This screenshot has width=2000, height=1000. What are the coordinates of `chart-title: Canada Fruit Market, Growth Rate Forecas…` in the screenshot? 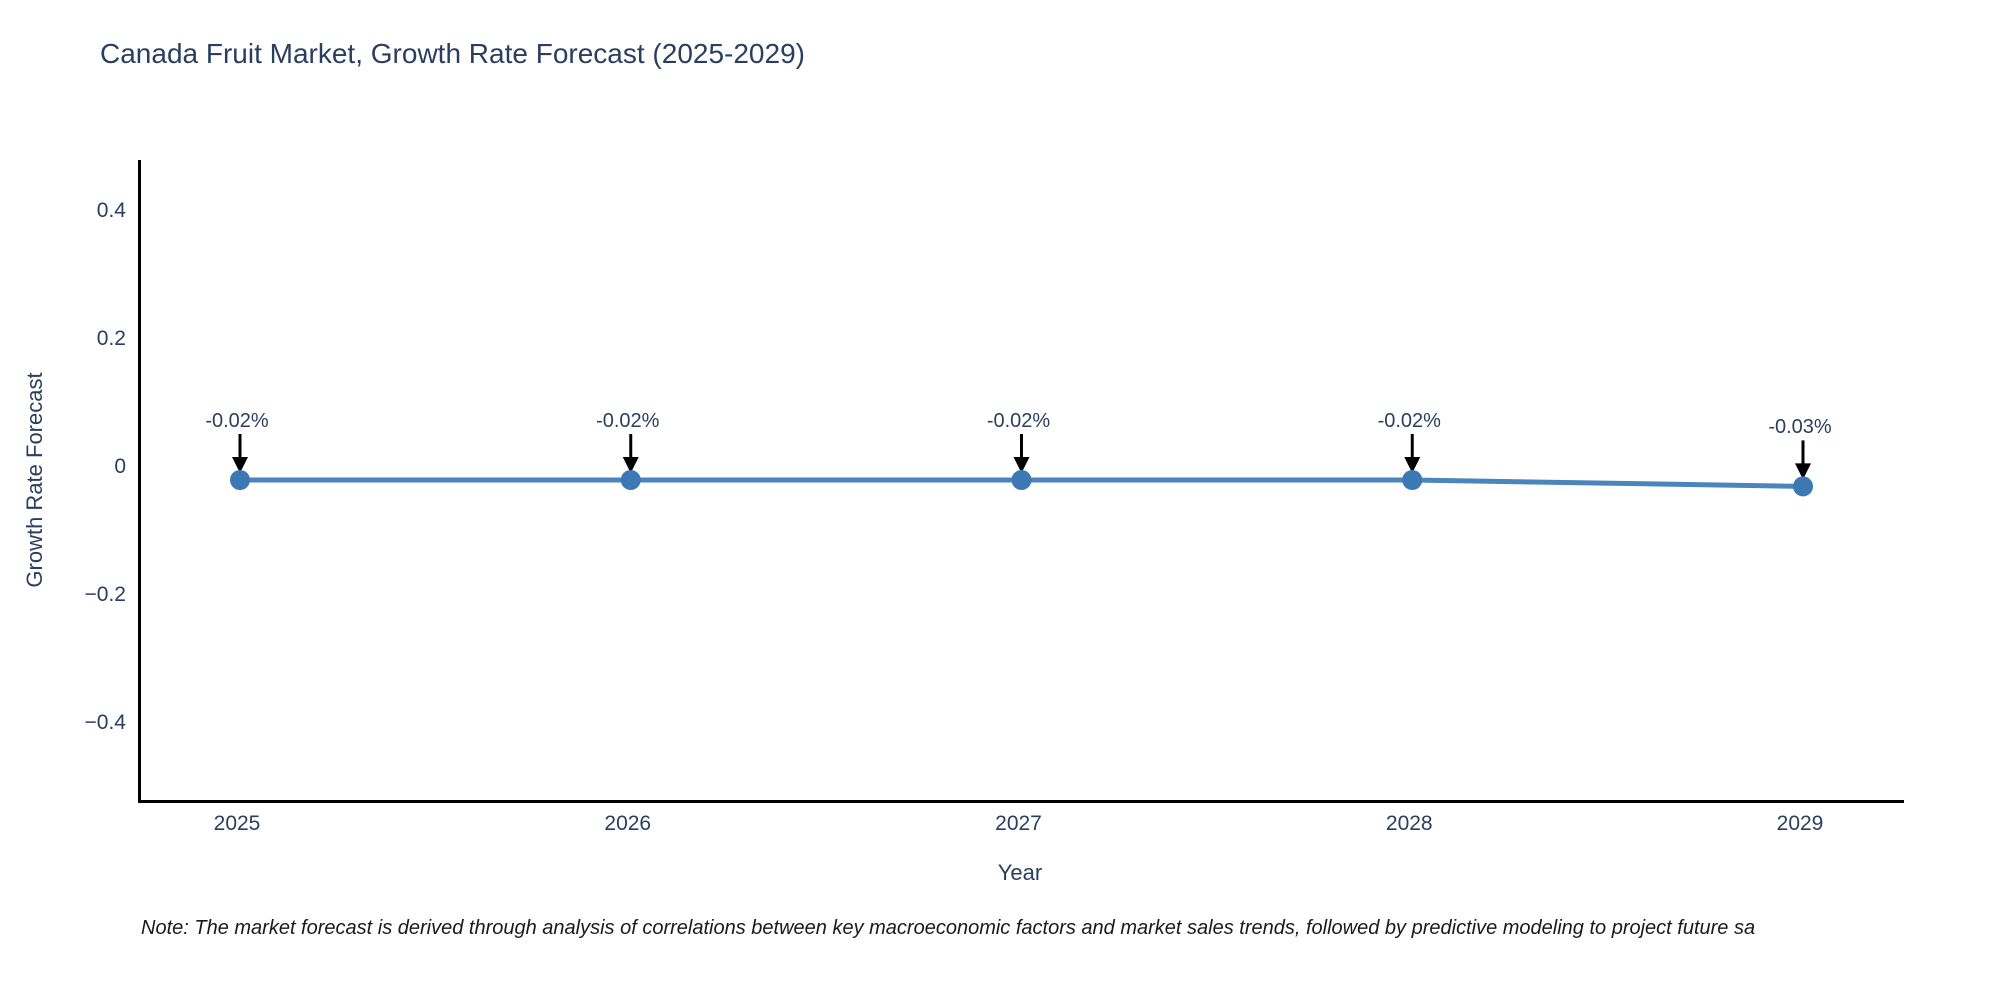 It's located at (452, 53).